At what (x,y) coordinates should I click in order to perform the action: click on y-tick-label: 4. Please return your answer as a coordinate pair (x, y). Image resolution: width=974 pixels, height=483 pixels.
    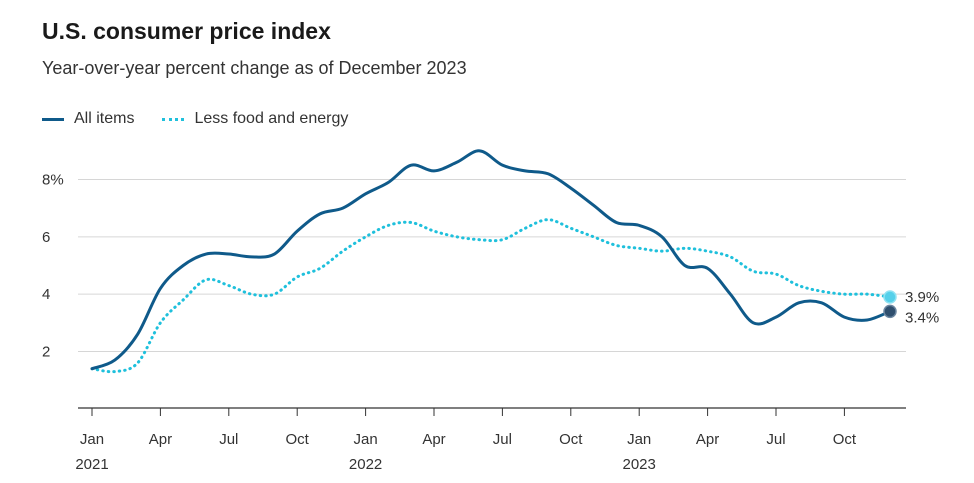
    Looking at the image, I should click on (46, 294).